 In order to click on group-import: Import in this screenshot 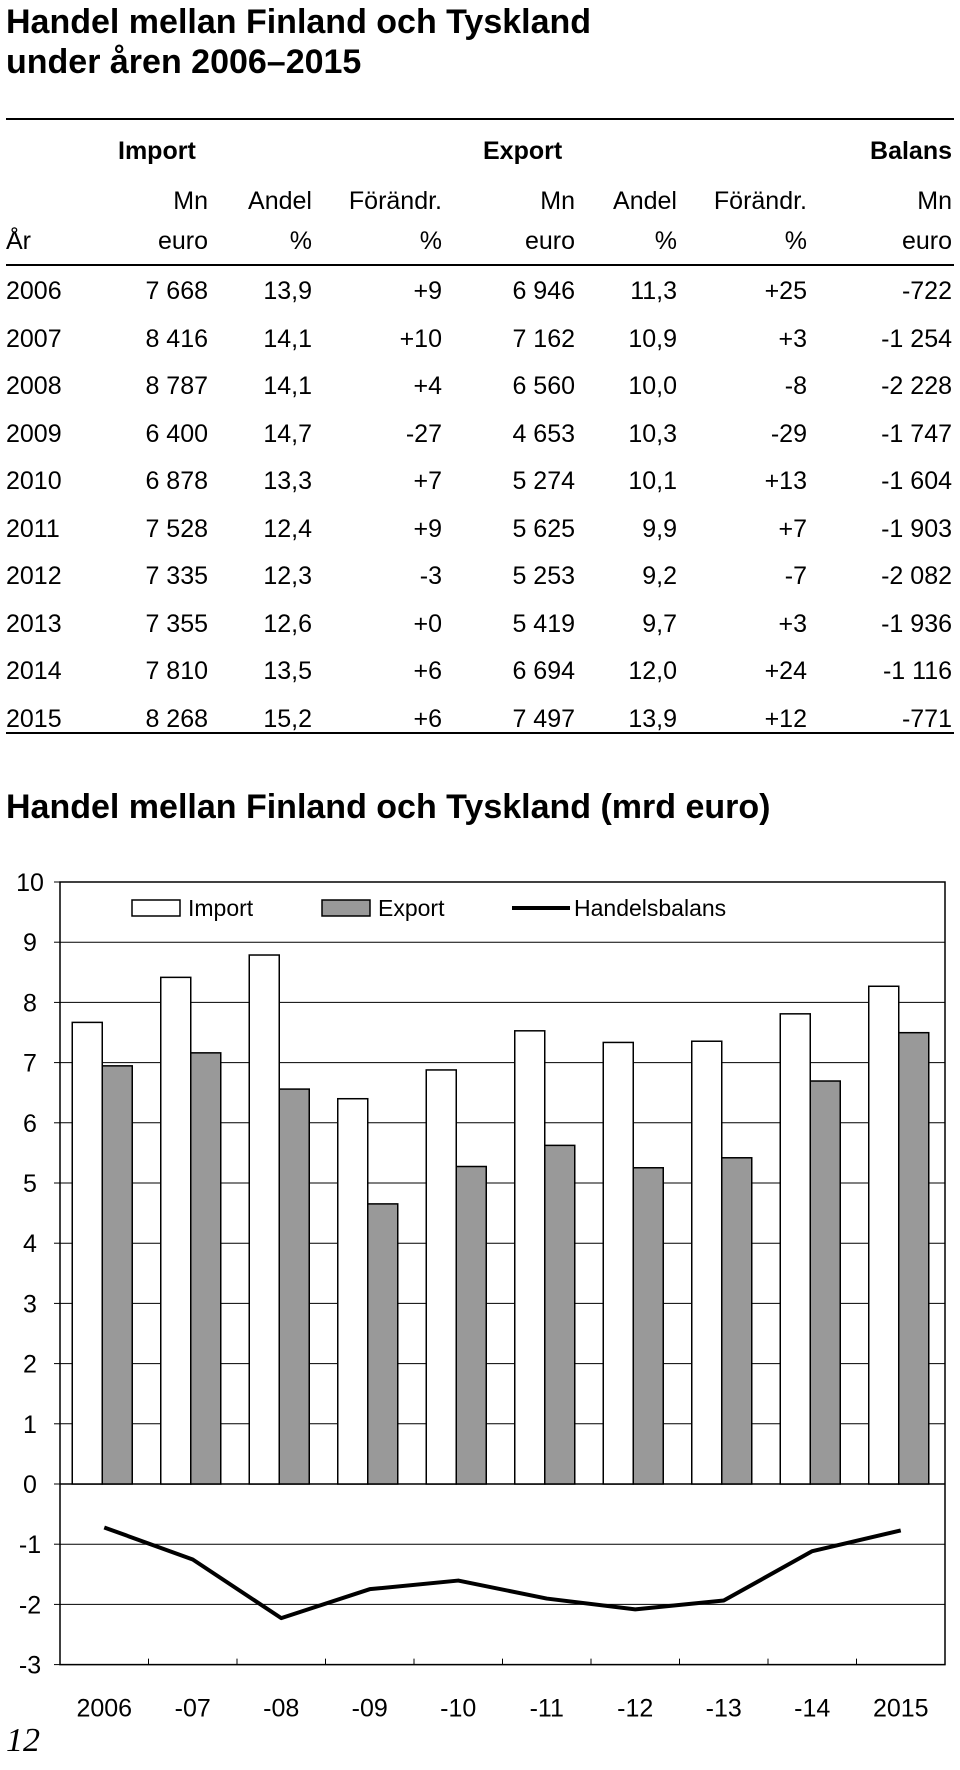, I will do `click(157, 151)`.